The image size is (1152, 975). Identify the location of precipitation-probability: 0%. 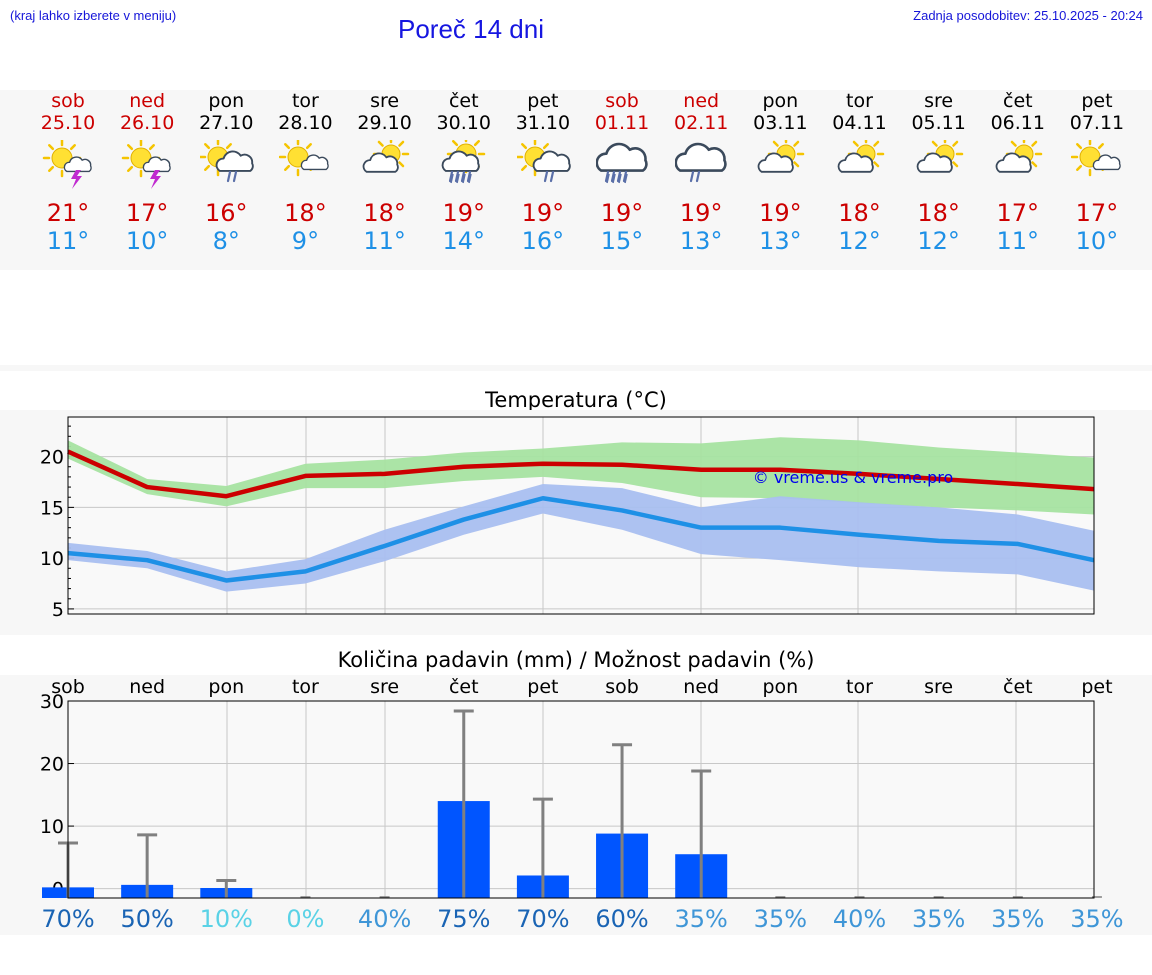
(305, 919).